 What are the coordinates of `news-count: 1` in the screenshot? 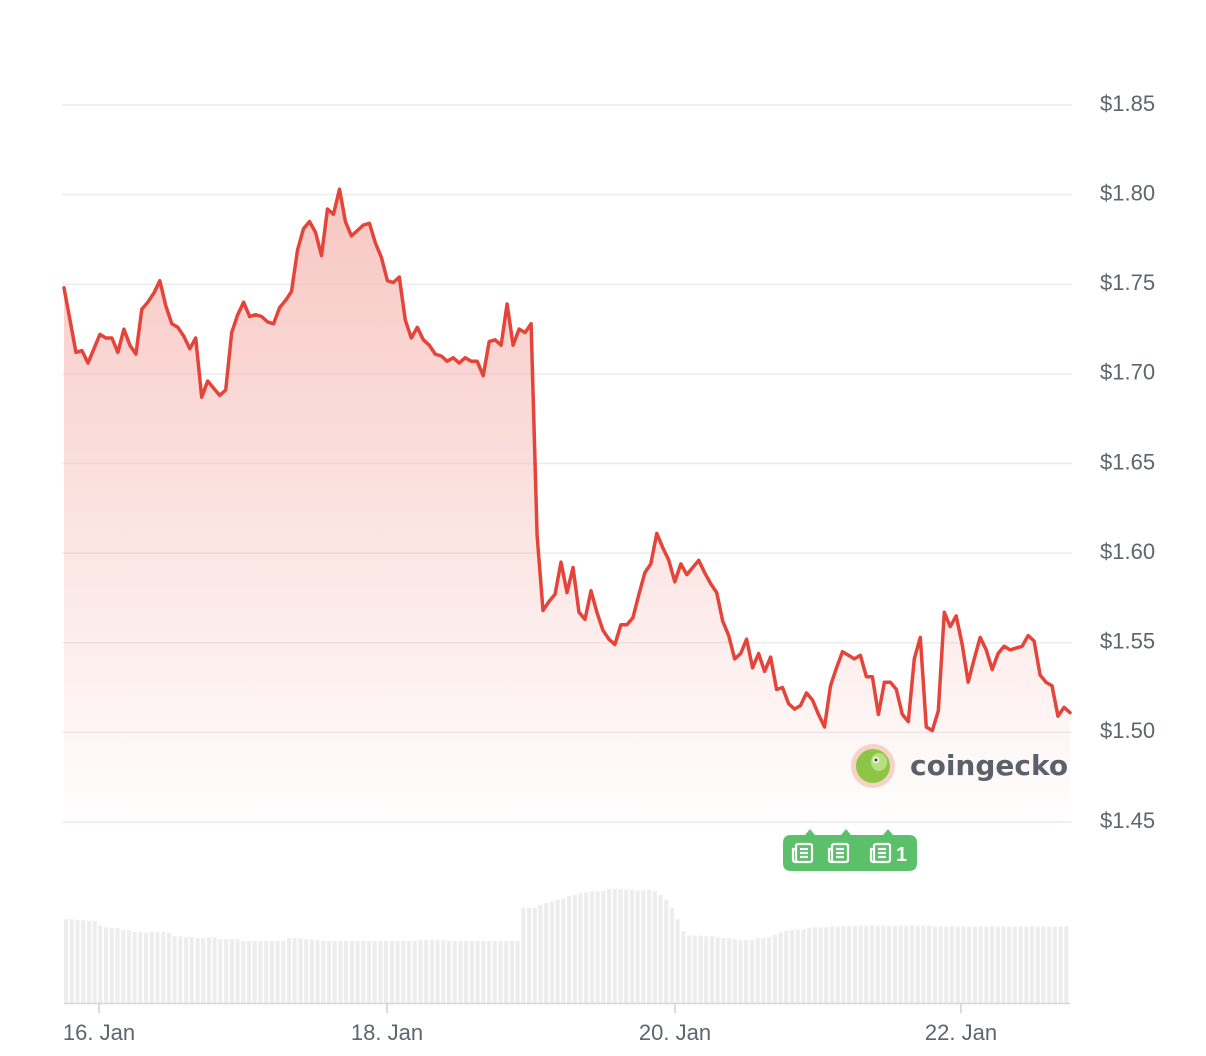 It's located at (901, 855).